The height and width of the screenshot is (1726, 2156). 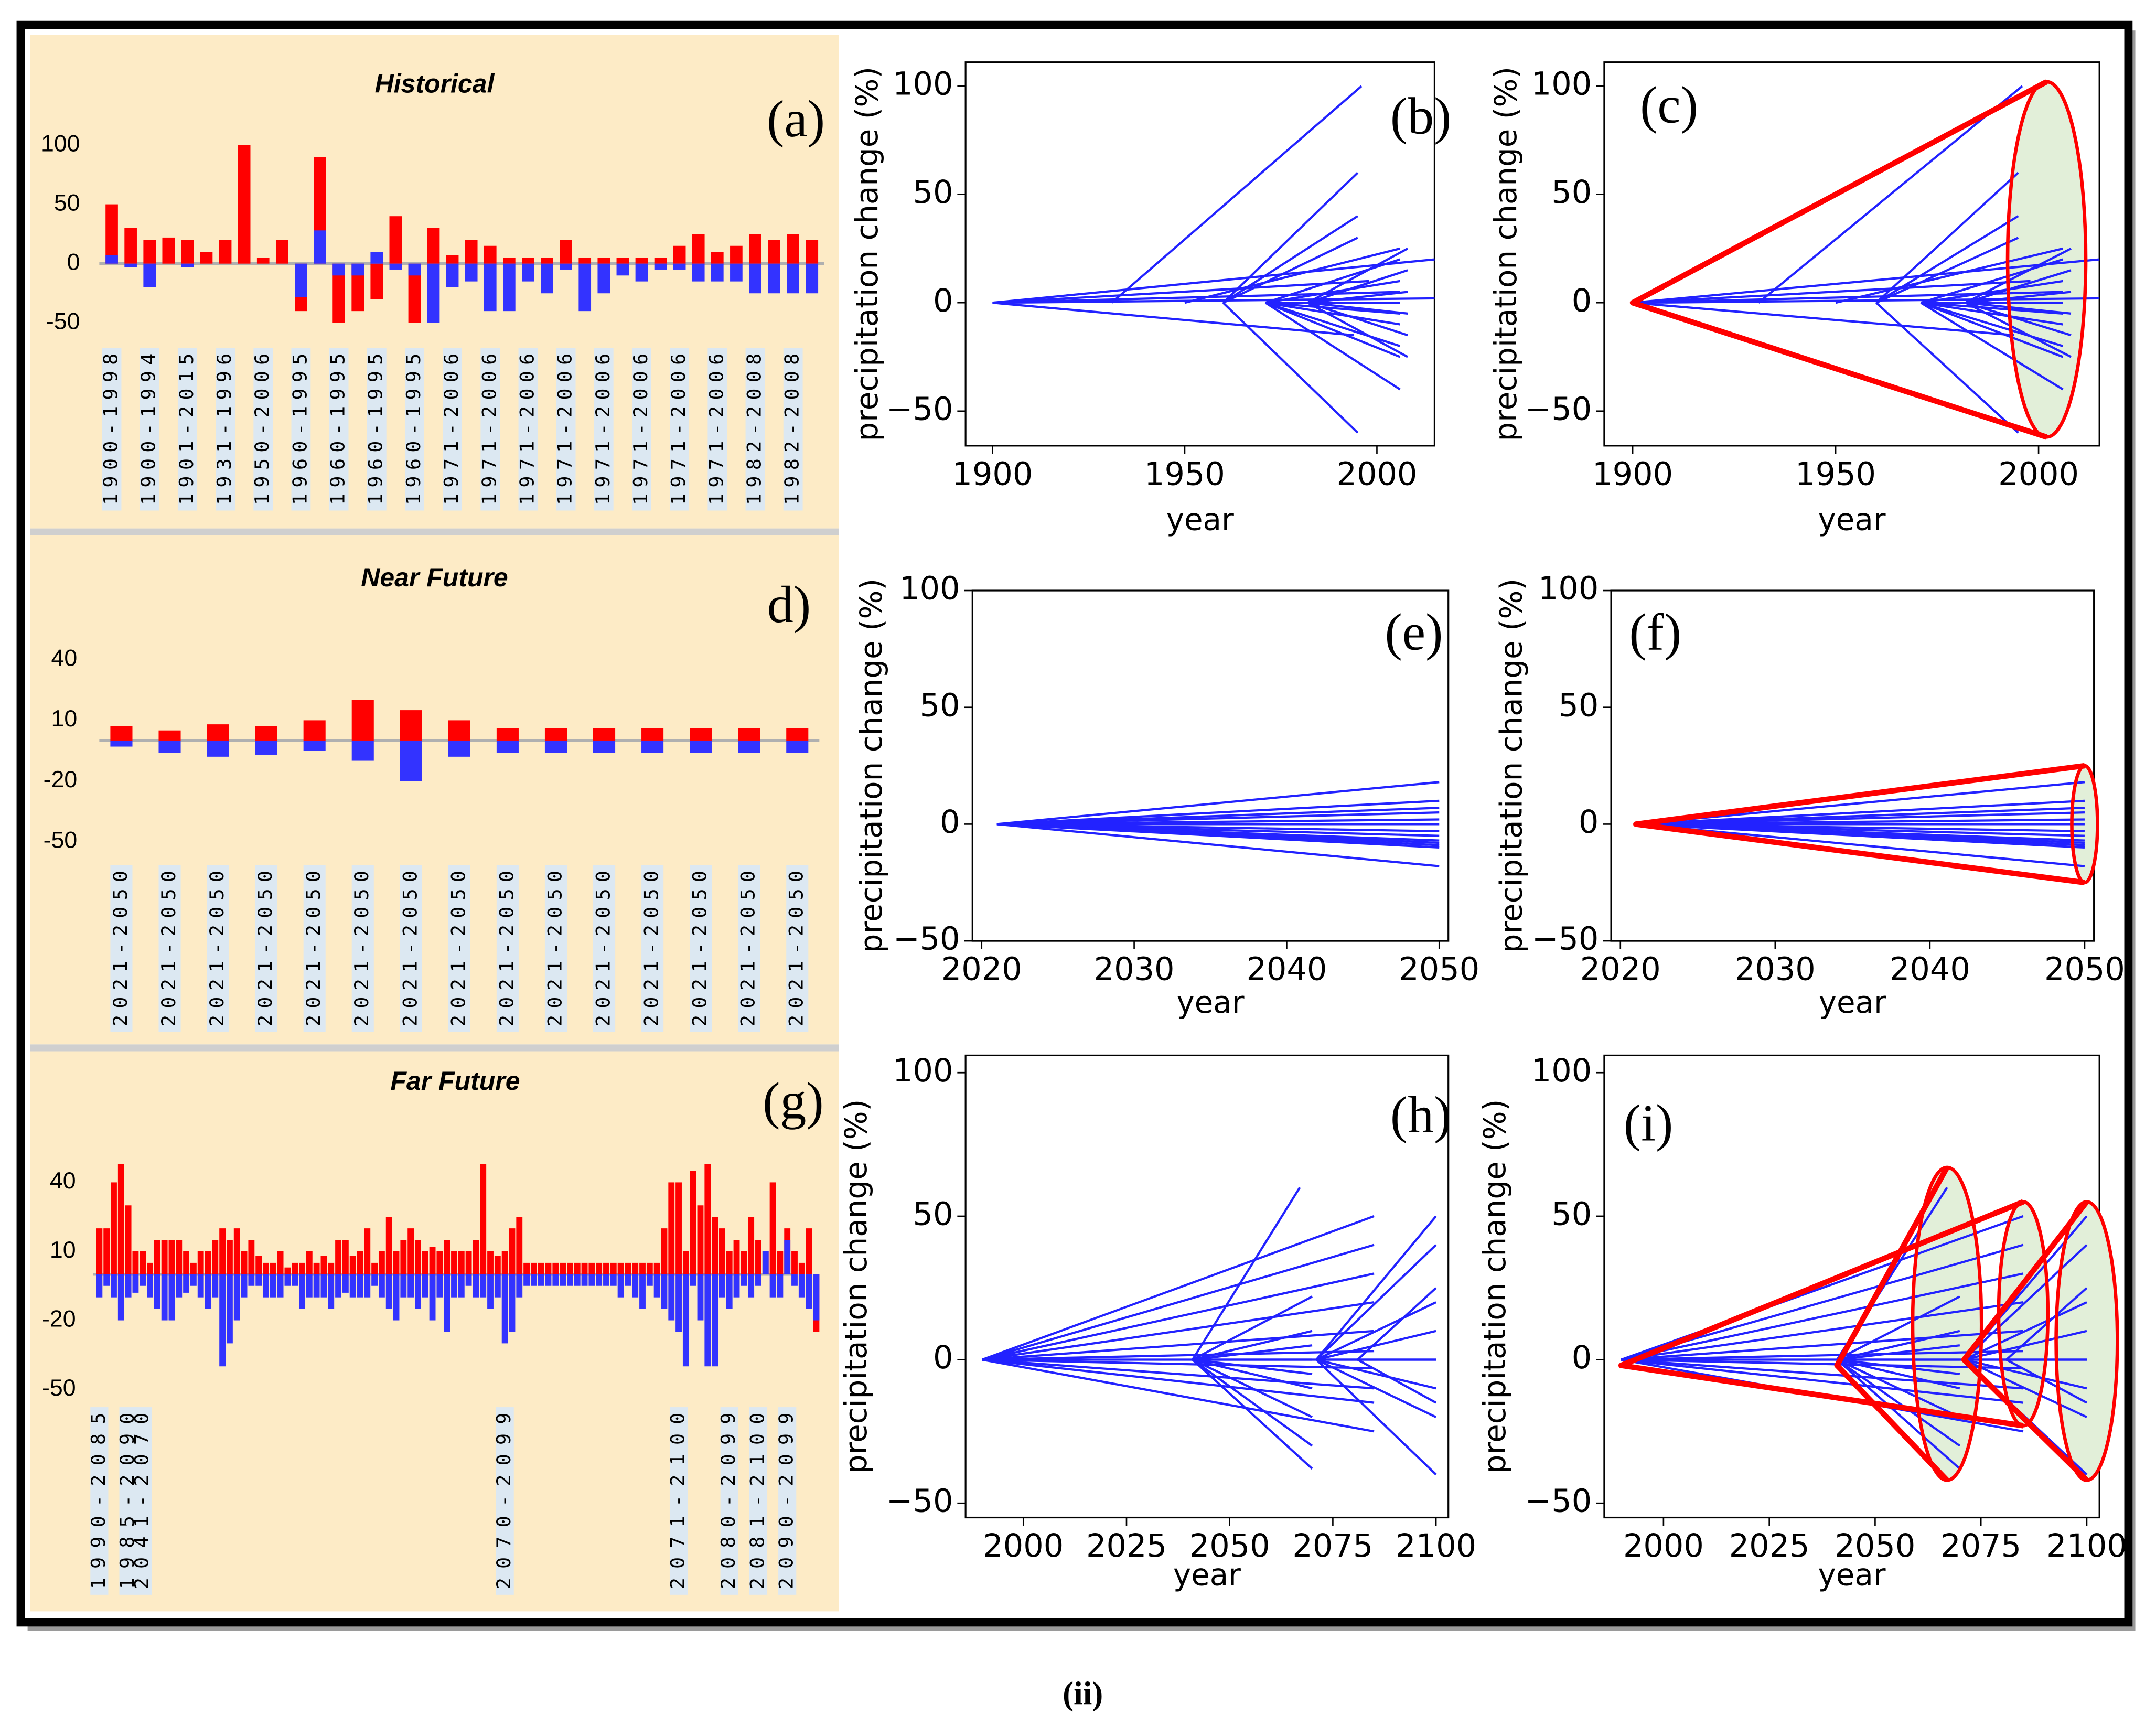 I want to click on y-tick-label: 100, so click(x=1561, y=1071).